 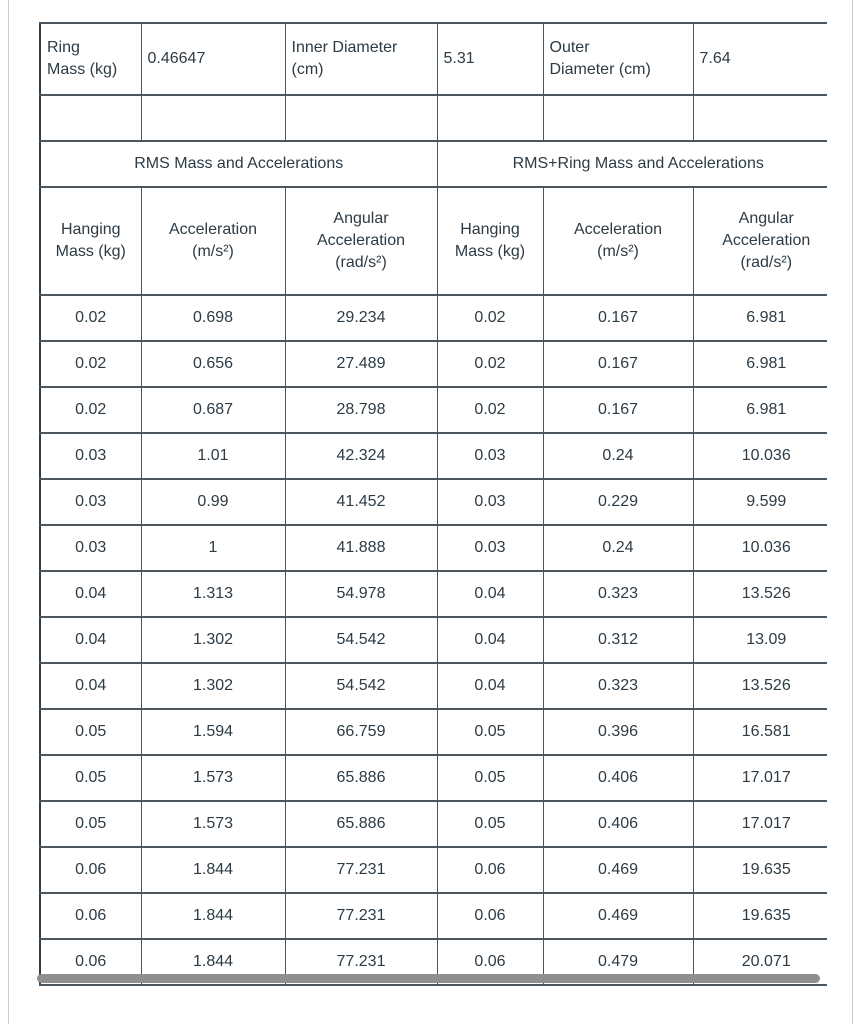 What do you see at coordinates (361, 502) in the screenshot?
I see `data-cell: 41.452` at bounding box center [361, 502].